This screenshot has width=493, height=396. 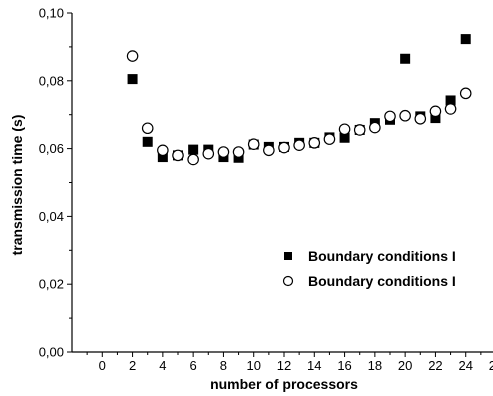 I want to click on x-tick-label: 12, so click(x=284, y=365).